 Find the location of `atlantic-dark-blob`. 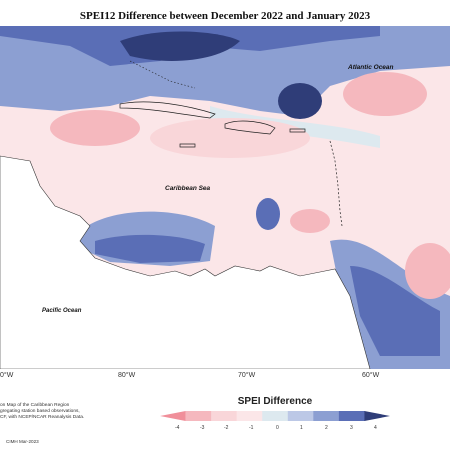

atlantic-dark-blob is located at coordinates (300, 101).